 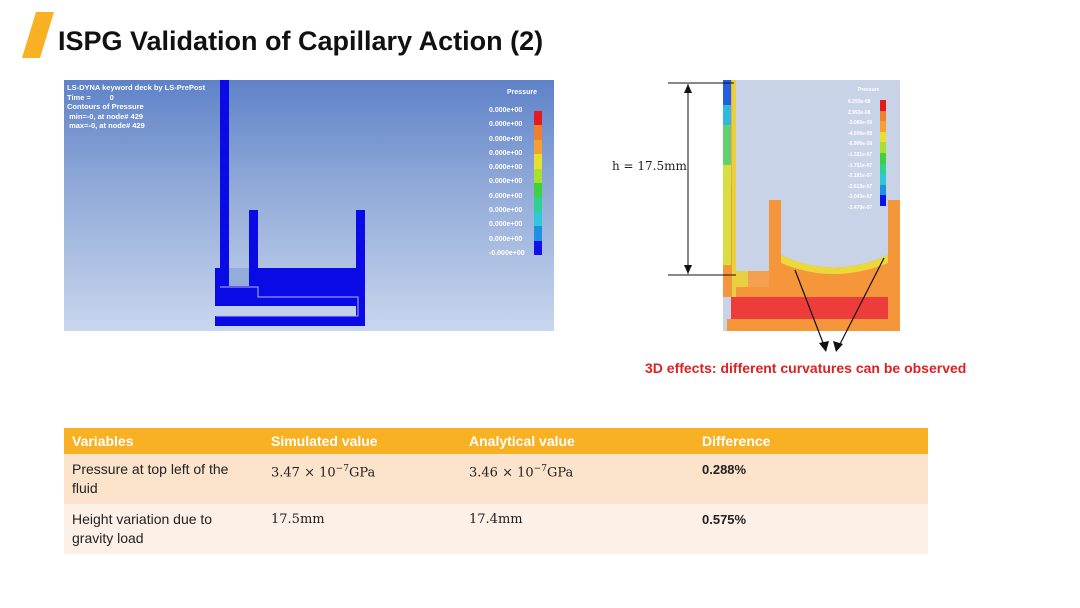 What do you see at coordinates (301, 41) in the screenshot?
I see `slide-title: ISPG Validation of Capillary Action (2)` at bounding box center [301, 41].